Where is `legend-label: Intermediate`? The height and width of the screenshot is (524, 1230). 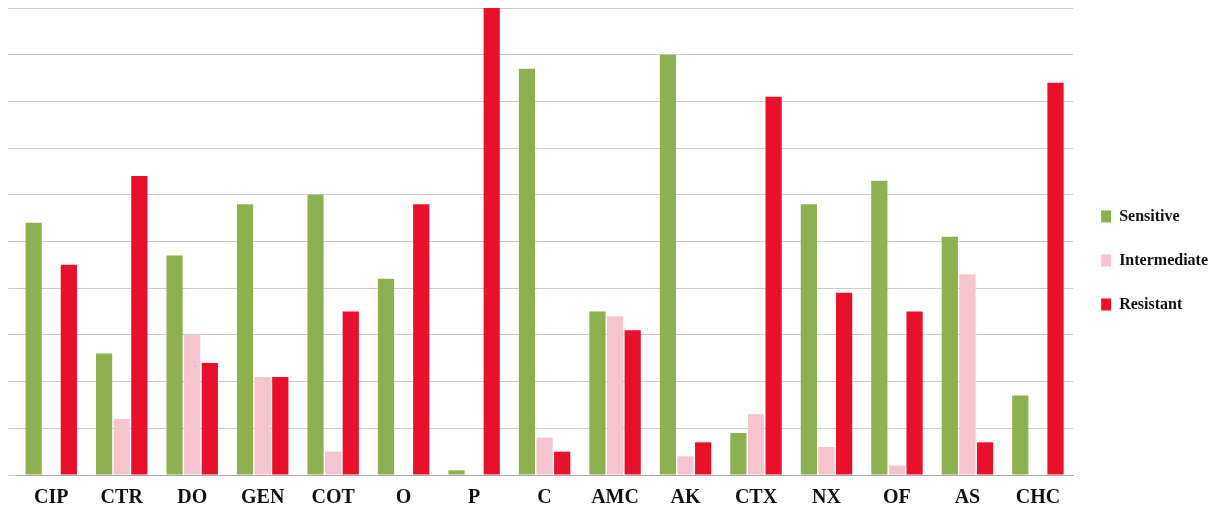
legend-label: Intermediate is located at coordinates (1163, 259).